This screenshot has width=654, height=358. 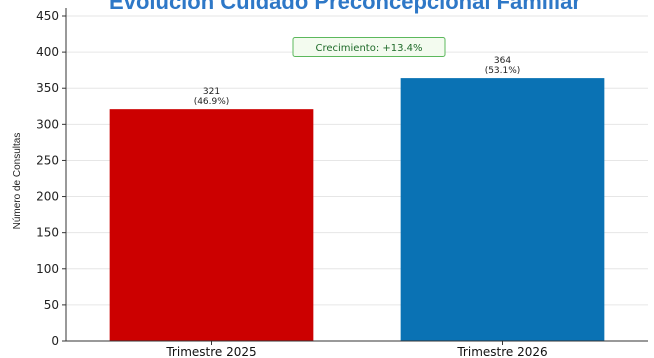 I want to click on y-tick-label: 0, so click(x=55, y=341).